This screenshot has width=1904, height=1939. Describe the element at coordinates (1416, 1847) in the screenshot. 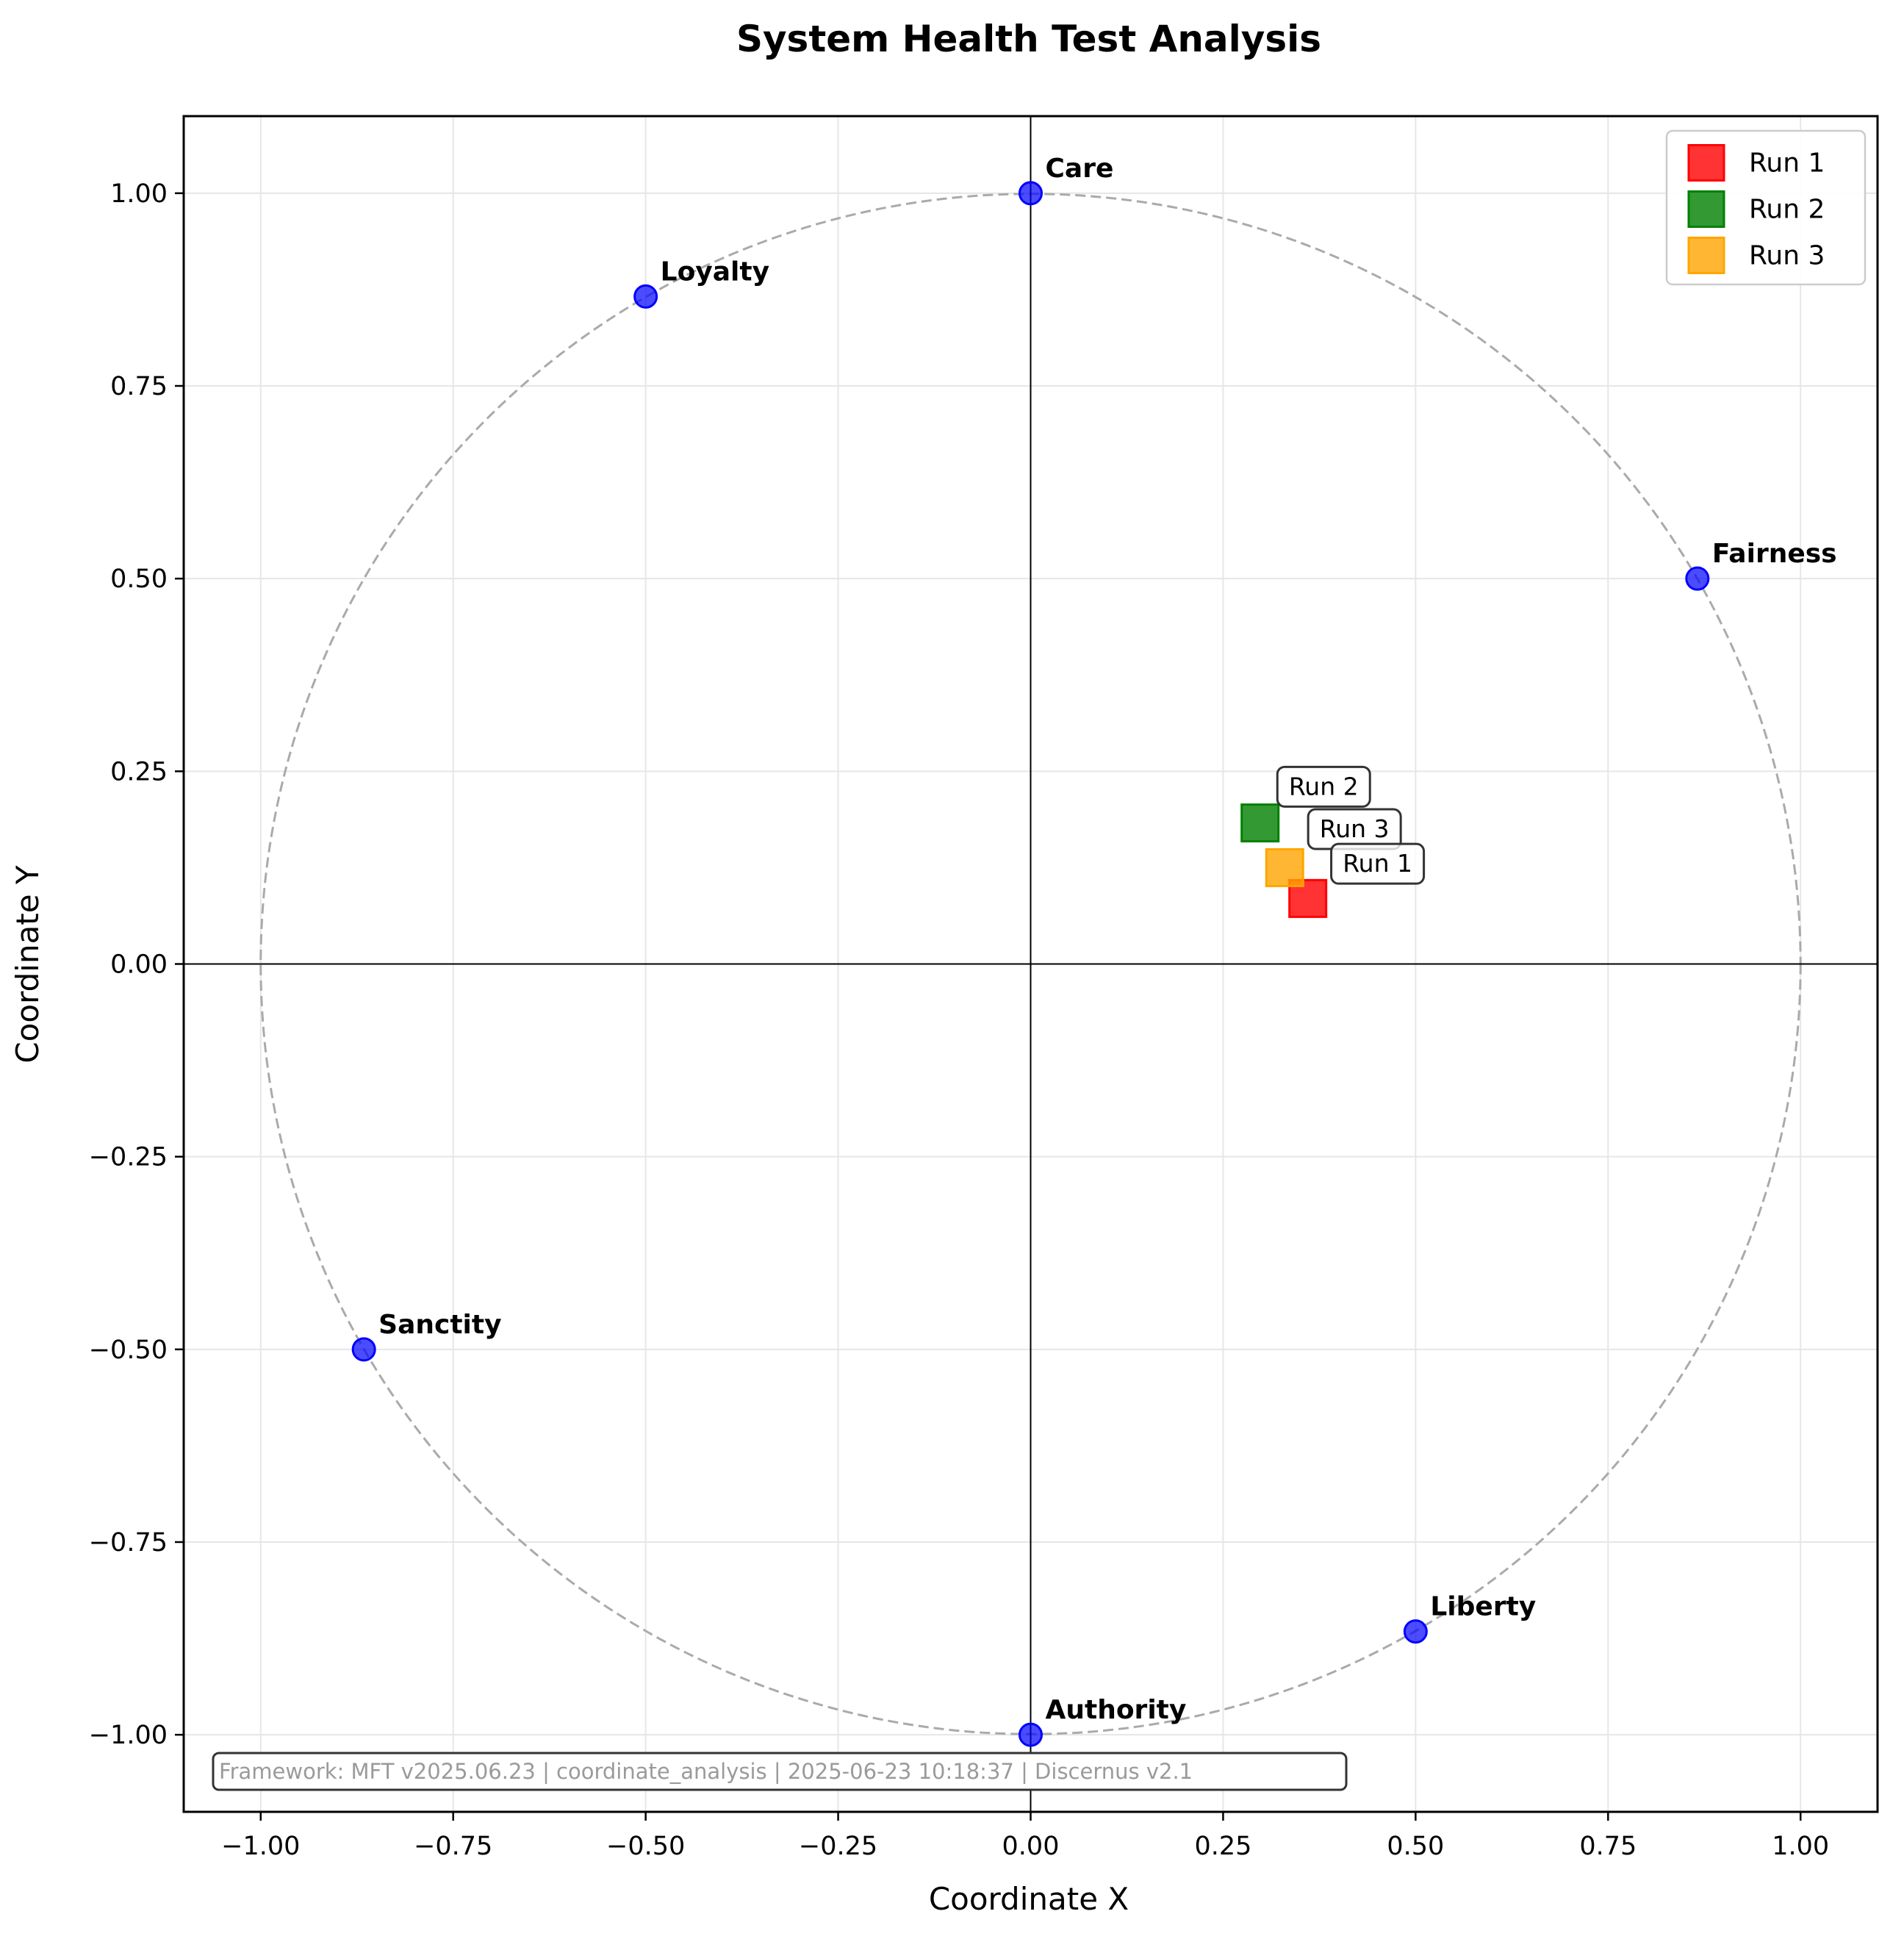

I see `x-tick-label: 0.50` at that location.